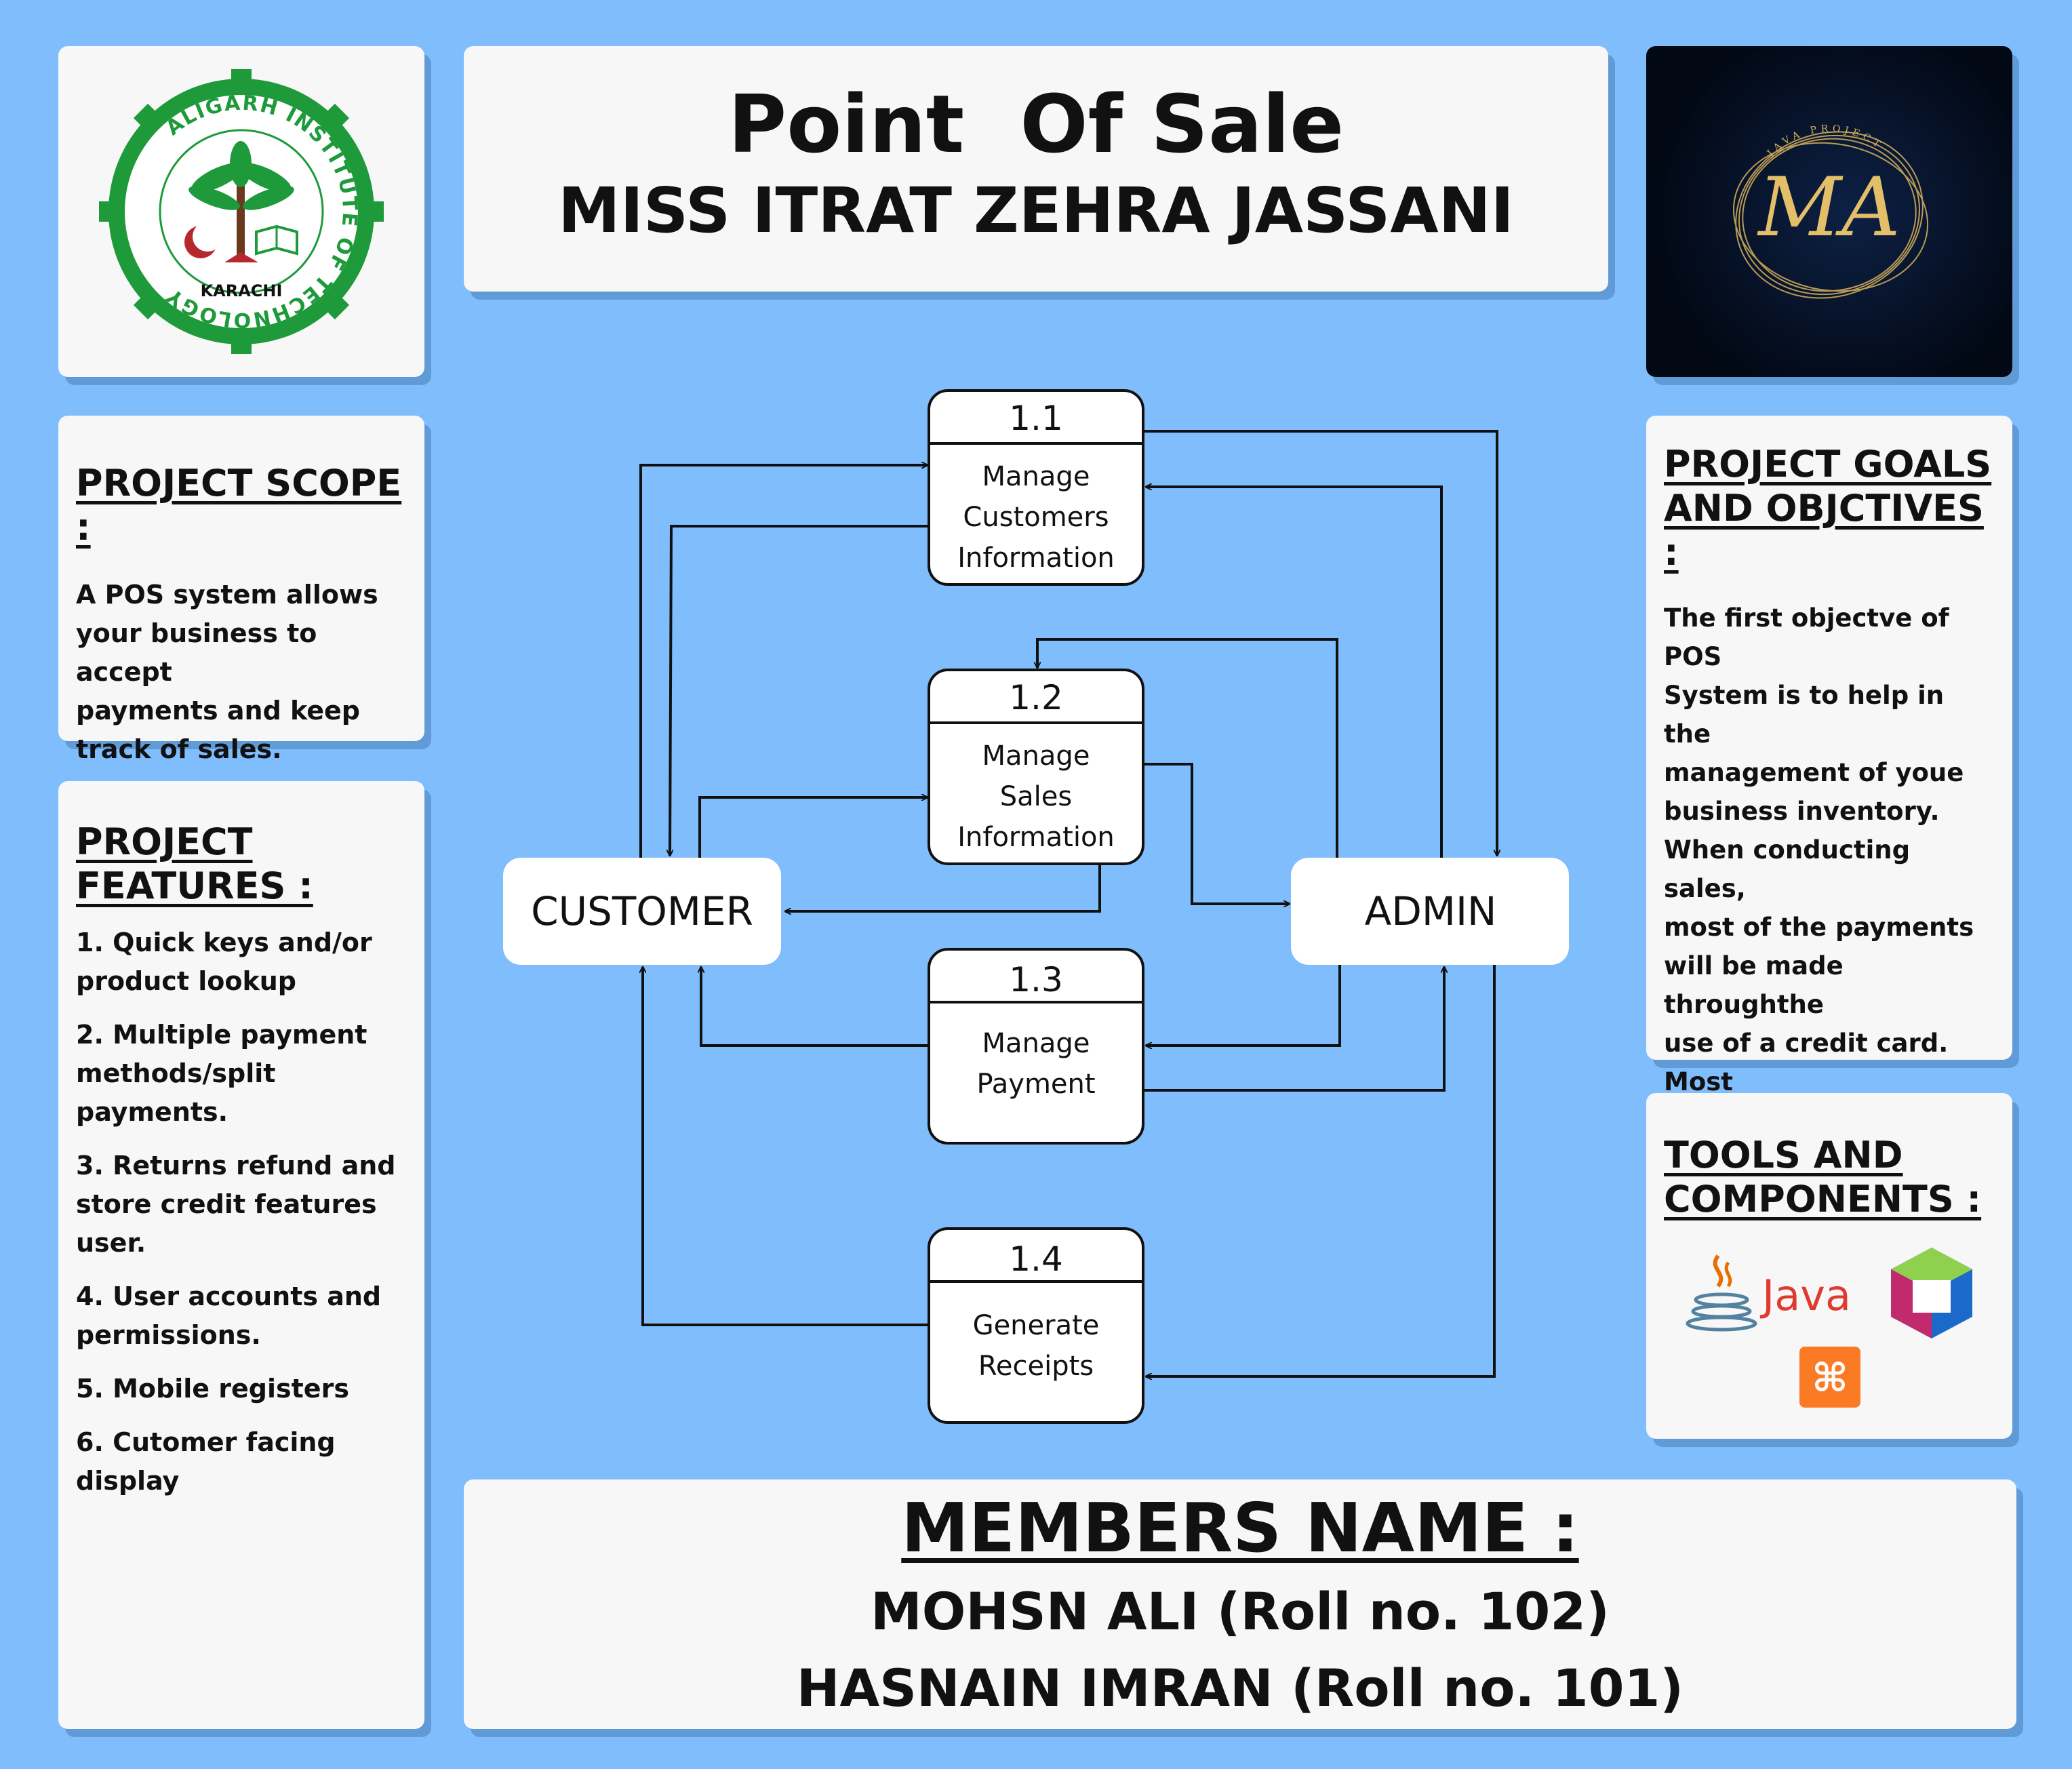 The image size is (2072, 1769). What do you see at coordinates (1036, 697) in the screenshot?
I see `process-id: 1.2` at bounding box center [1036, 697].